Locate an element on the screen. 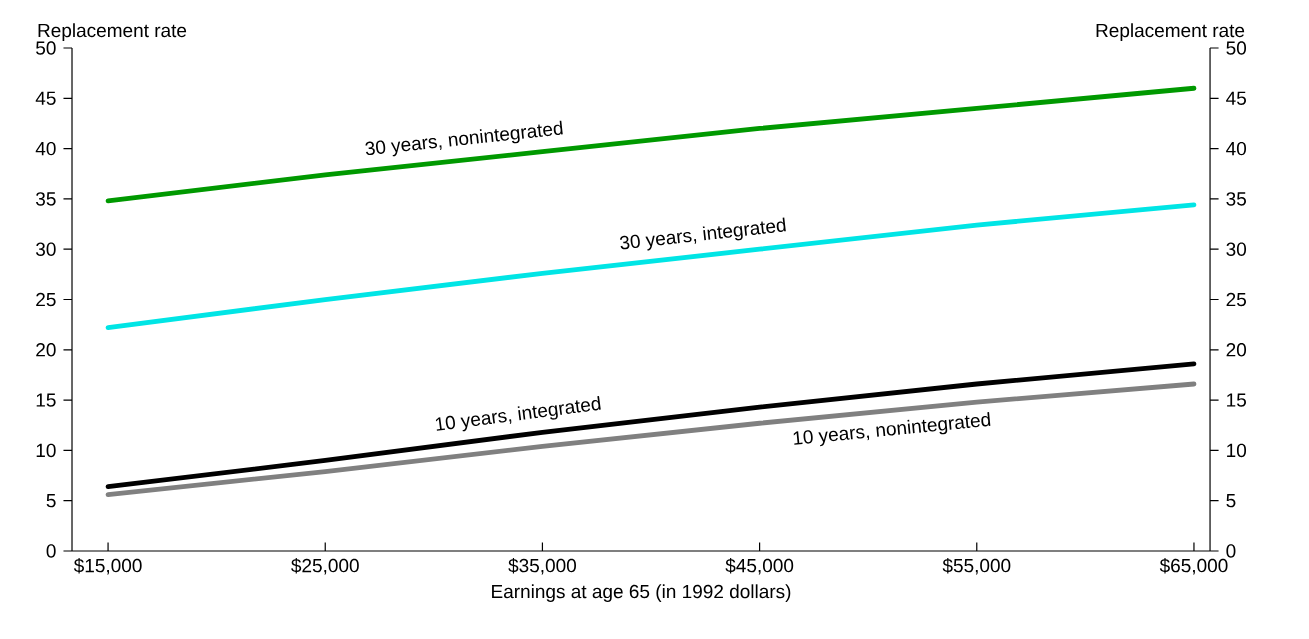 The width and height of the screenshot is (1309, 639). y2-tick-label: 0 is located at coordinates (1231, 551).